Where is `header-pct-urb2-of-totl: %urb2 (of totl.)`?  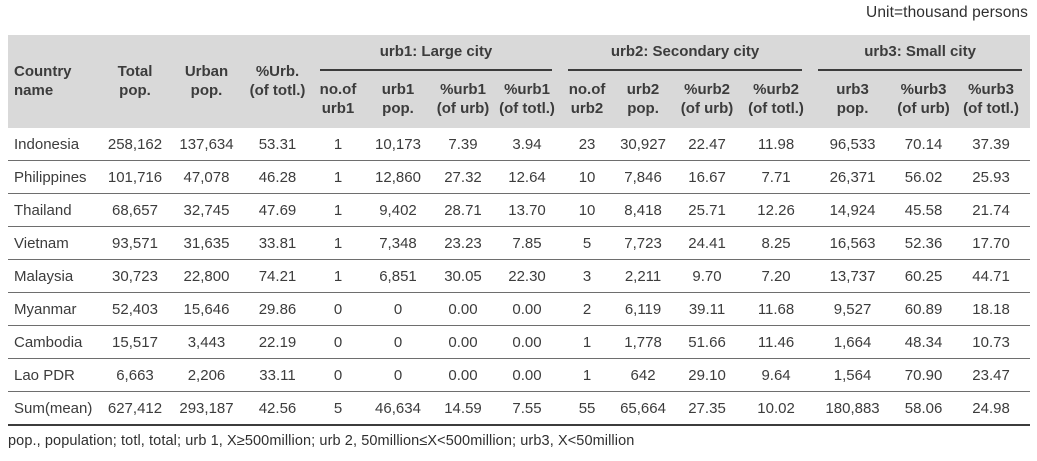
header-pct-urb2-of-totl: %urb2 (of totl.) is located at coordinates (776, 99).